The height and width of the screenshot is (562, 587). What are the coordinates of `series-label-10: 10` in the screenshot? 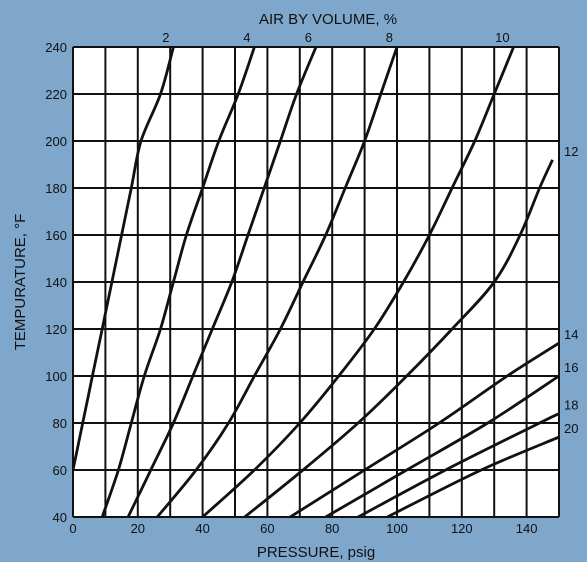 It's located at (502, 37).